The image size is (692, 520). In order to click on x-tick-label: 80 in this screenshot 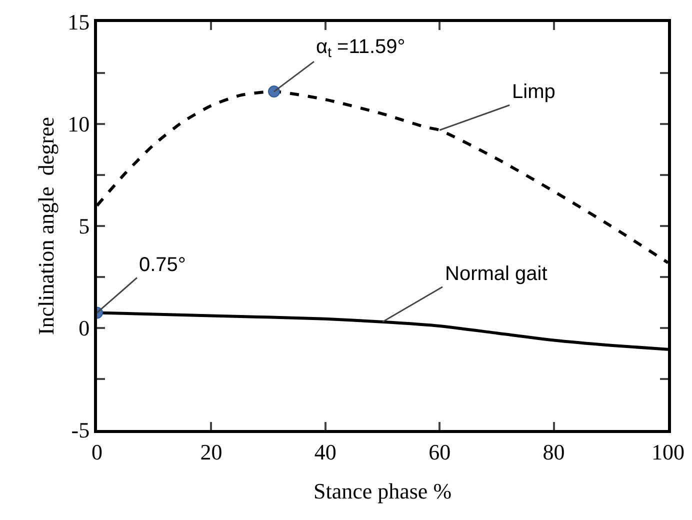, I will do `click(553, 451)`.